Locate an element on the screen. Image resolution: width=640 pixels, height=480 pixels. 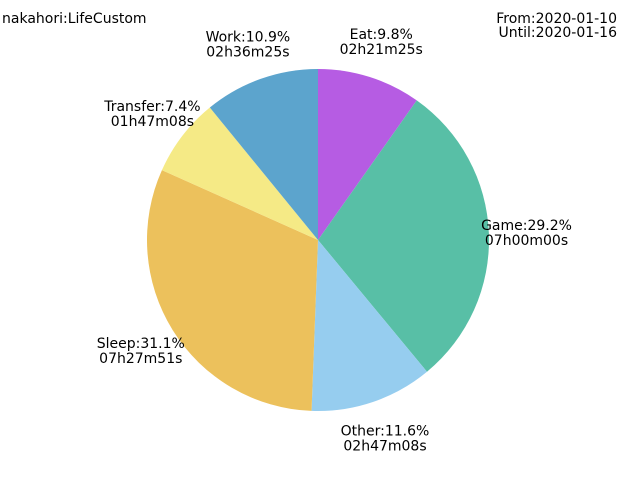
until-date-label: Until:2020-01-16 is located at coordinates (558, 33).